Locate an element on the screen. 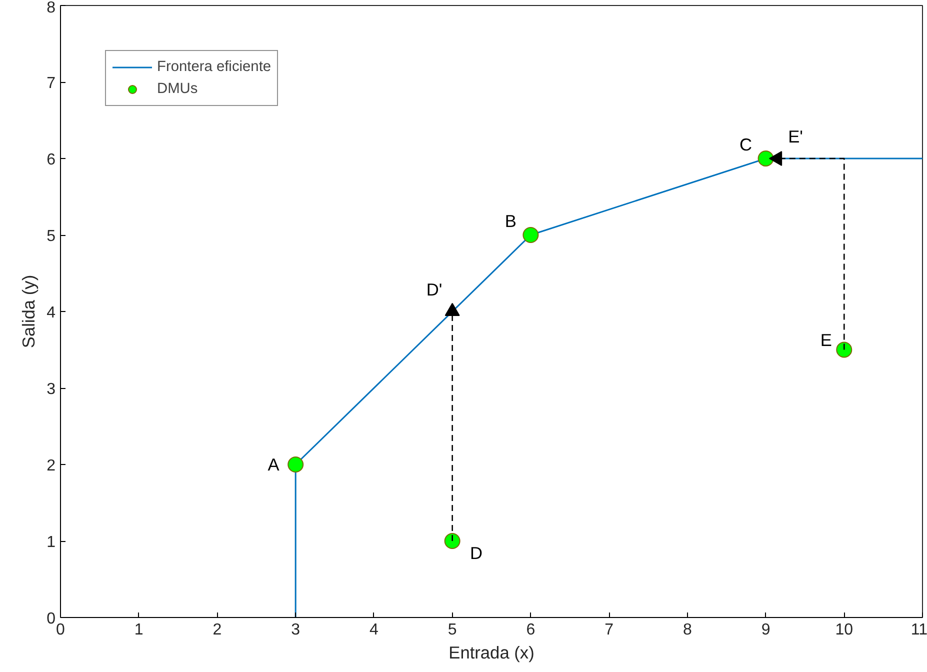 Image resolution: width=927 pixels, height=672 pixels. y-tick-label: 4 is located at coordinates (51, 313).